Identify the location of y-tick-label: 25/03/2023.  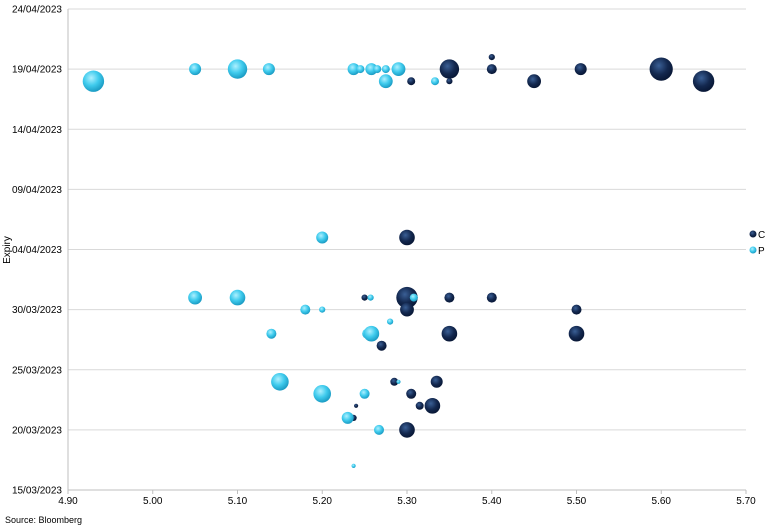
(37, 370).